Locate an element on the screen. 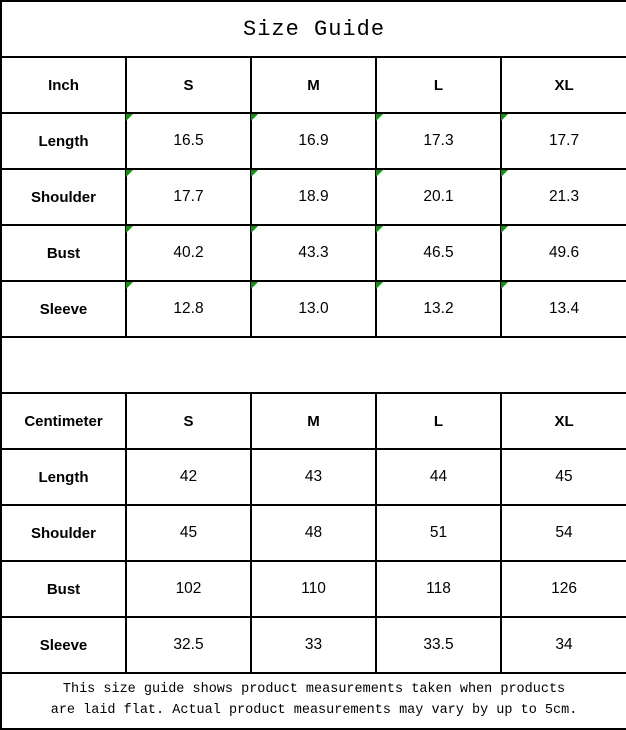 This screenshot has width=626, height=730. size-value-cell: 33 is located at coordinates (313, 645).